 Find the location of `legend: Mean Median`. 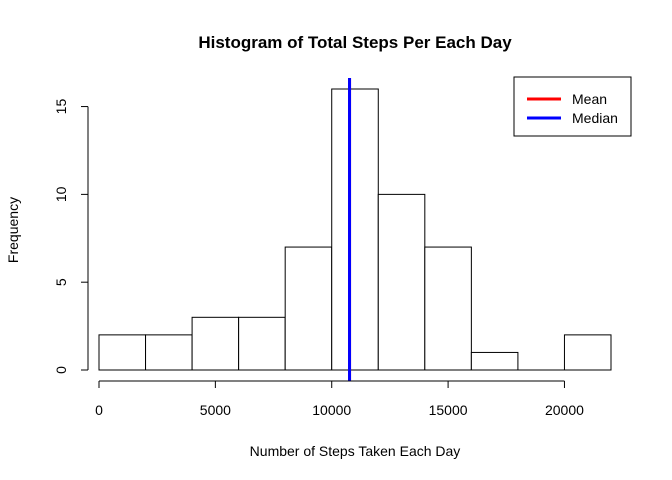

legend: Mean Median is located at coordinates (572, 106).